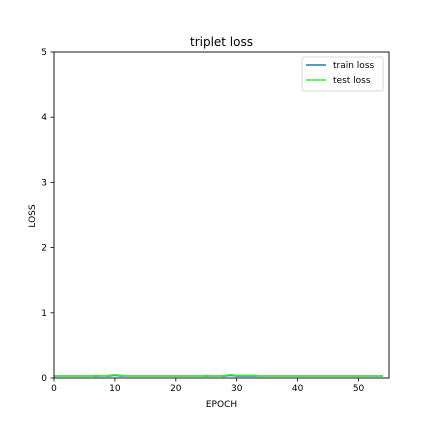  I want to click on series-layer, so click(218, 375).